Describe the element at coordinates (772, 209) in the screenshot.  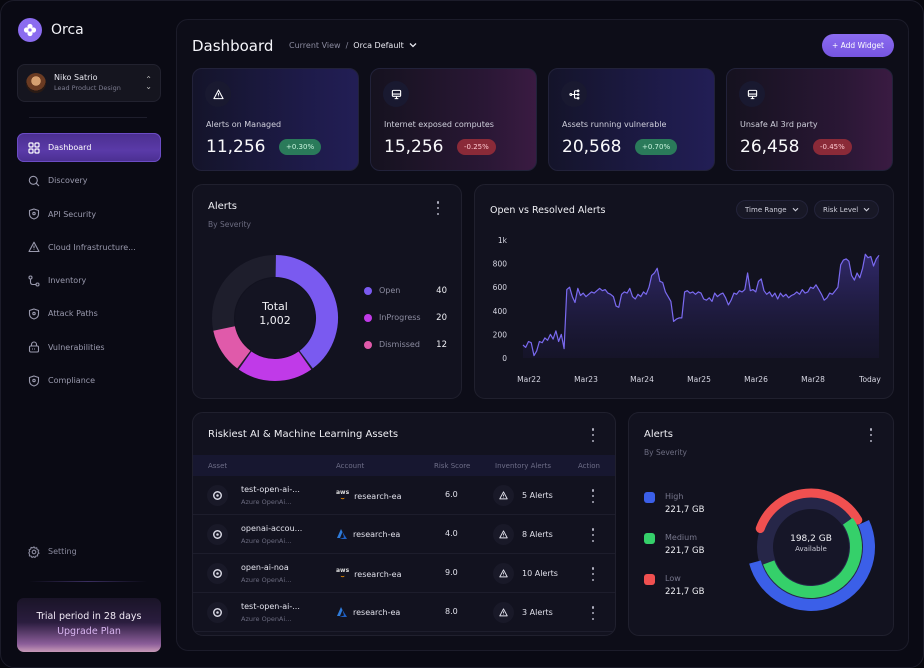
I see `time-range-dropdown: Time Range` at that location.